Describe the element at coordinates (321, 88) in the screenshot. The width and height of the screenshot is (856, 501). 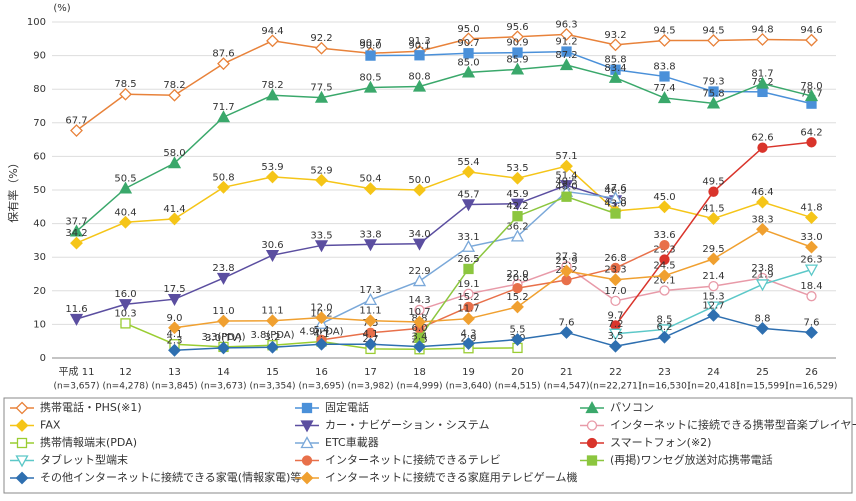
I see `data-label: 77.5` at that location.